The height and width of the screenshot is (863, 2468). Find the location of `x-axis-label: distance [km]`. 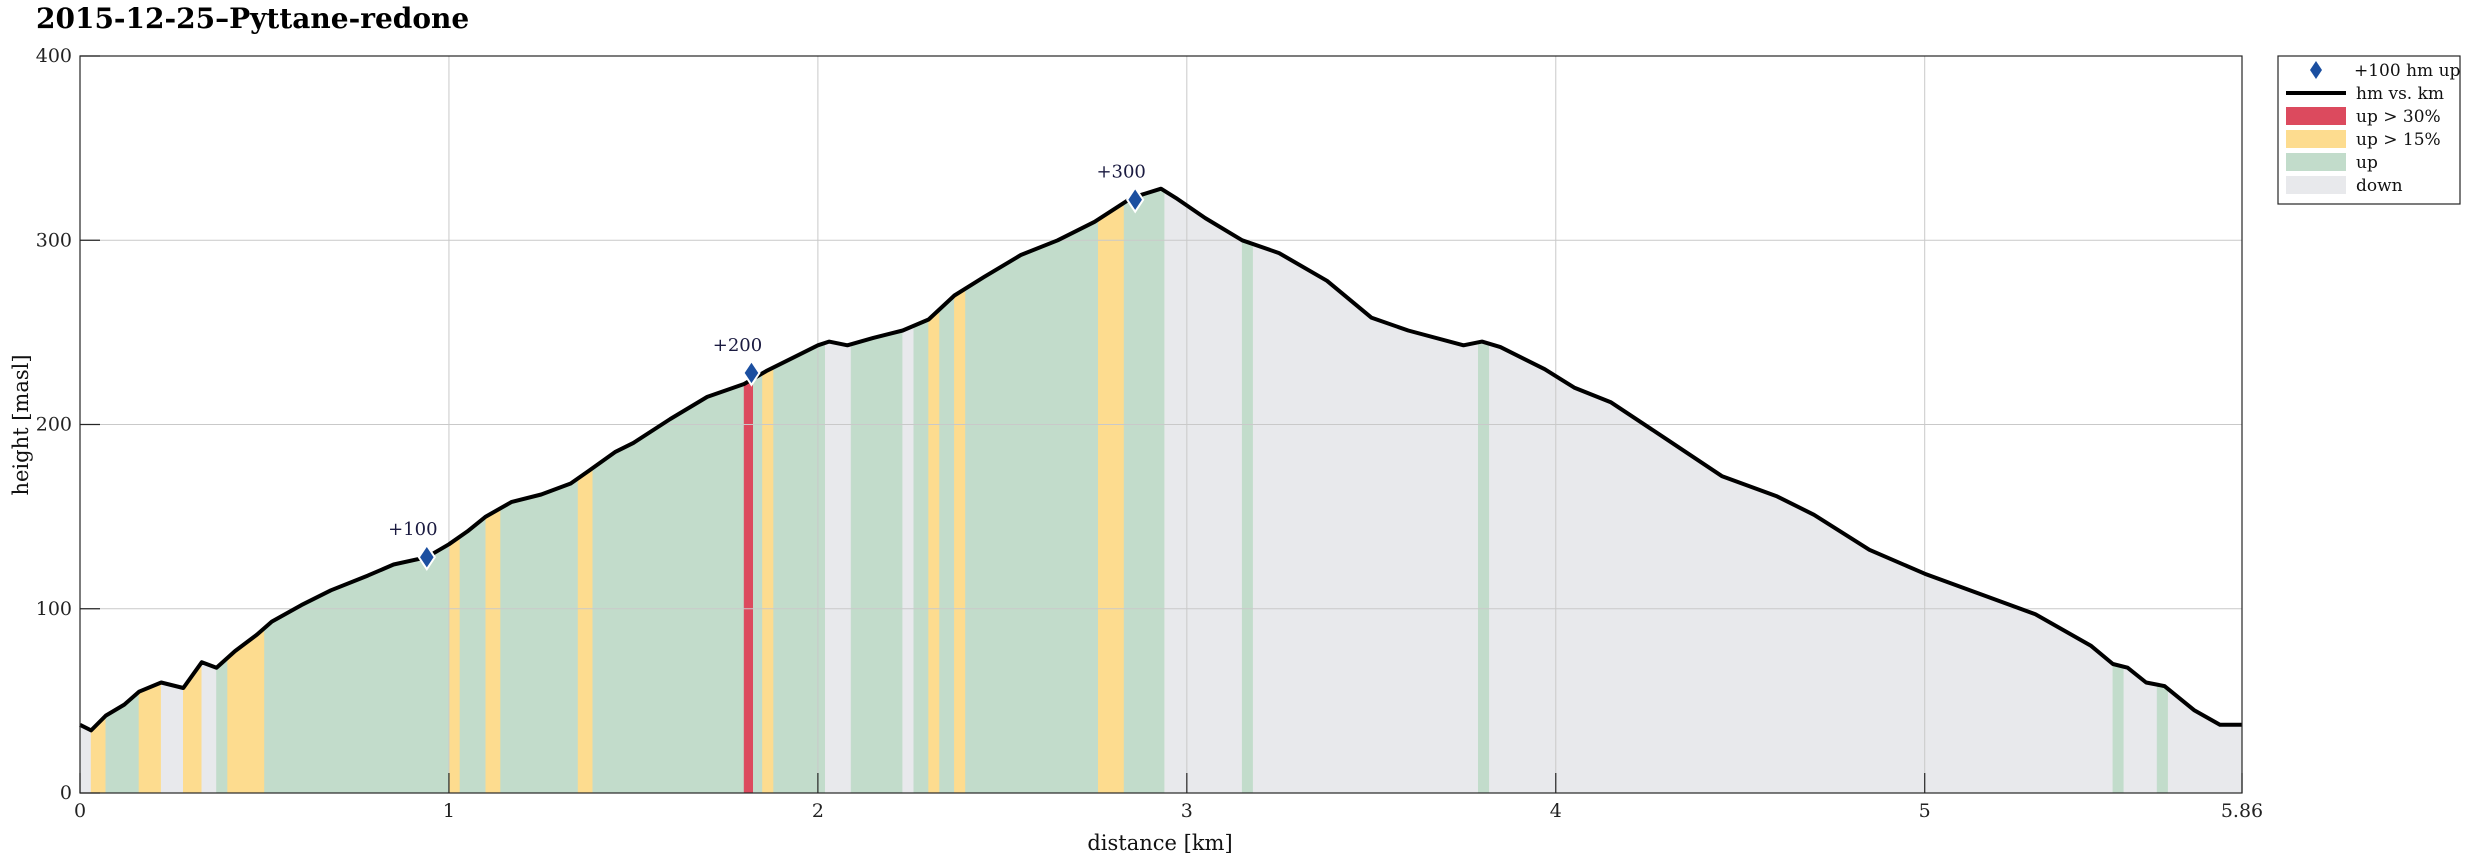

x-axis-label: distance [km] is located at coordinates (1159, 843).